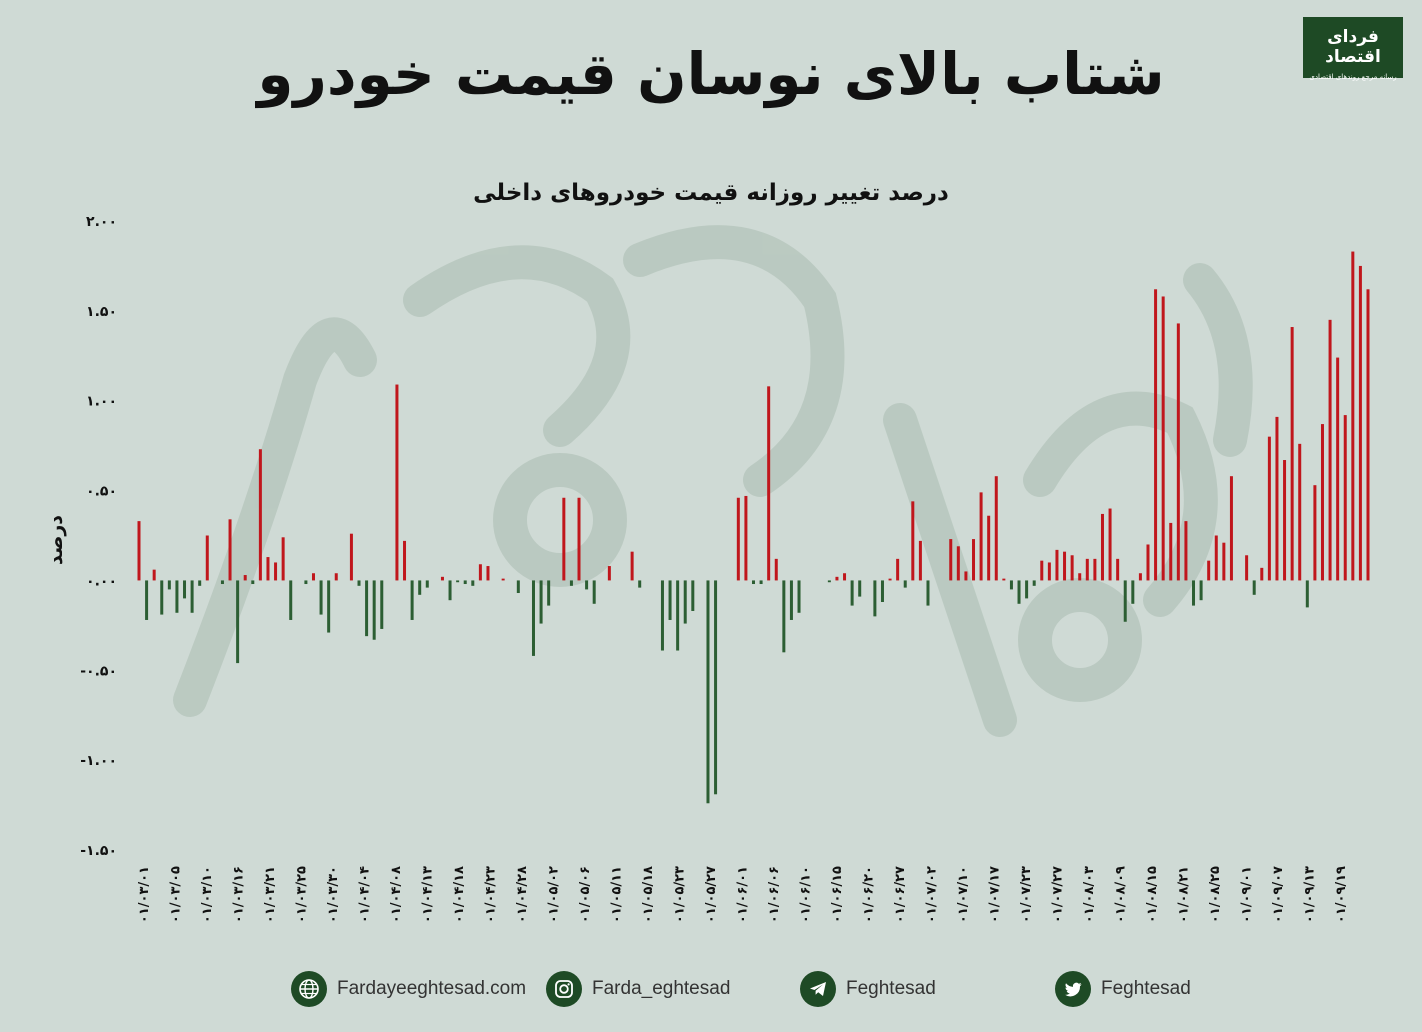 The image size is (1422, 1032). What do you see at coordinates (868, 989) in the screenshot?
I see `telegram-link: Feghtesad` at bounding box center [868, 989].